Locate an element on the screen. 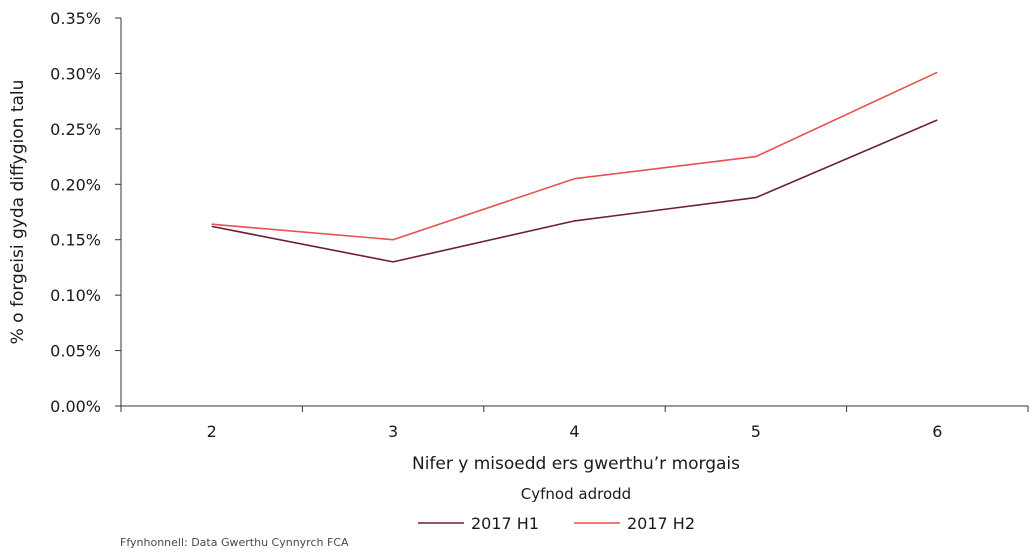  y-tick-label: 0.15% is located at coordinates (75, 240).